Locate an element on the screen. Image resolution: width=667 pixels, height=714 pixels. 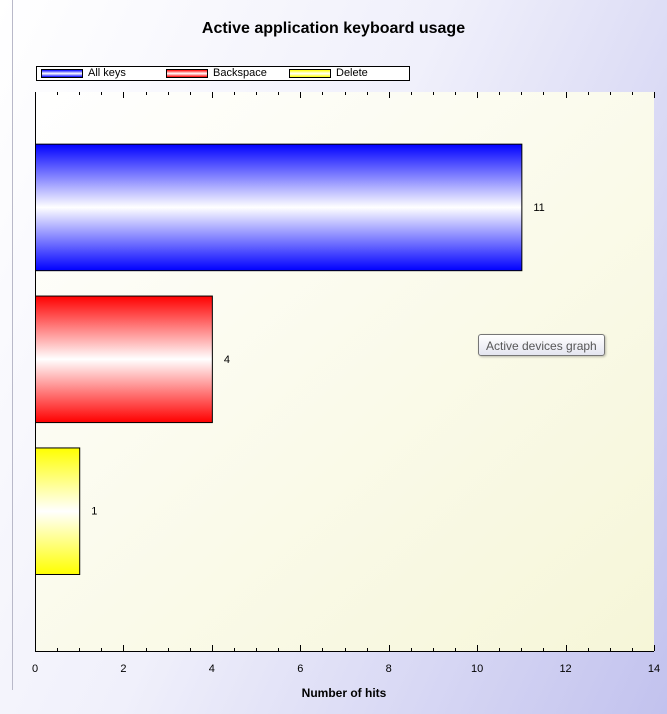
x-tick-label: 0 is located at coordinates (35, 669).